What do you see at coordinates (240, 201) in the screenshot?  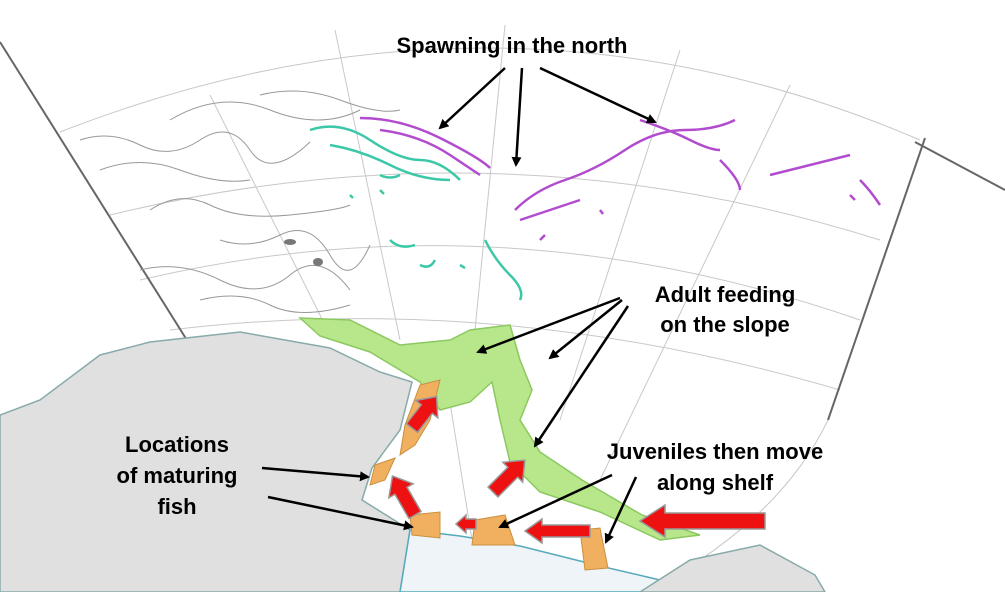 I see `bathymetry-contours` at bounding box center [240, 201].